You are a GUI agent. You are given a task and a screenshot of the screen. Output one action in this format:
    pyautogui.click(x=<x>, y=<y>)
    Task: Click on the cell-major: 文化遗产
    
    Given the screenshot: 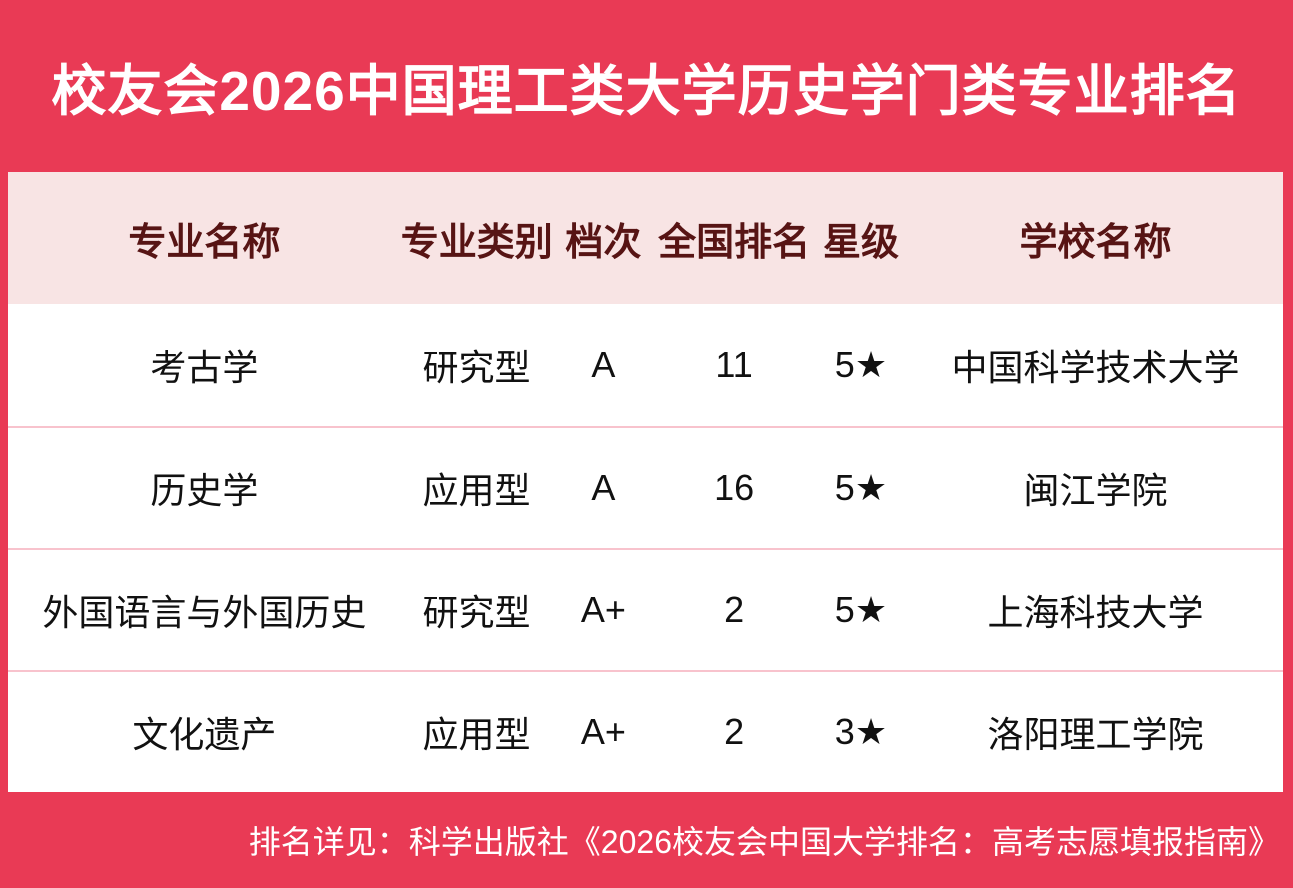 What is the action you would take?
    pyautogui.click(x=204, y=734)
    